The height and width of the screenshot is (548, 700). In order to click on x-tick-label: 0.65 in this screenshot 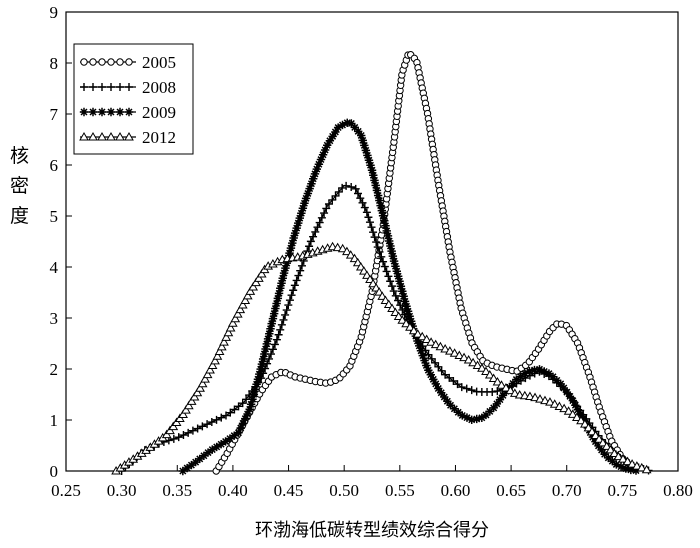, I will do `click(511, 490)`.